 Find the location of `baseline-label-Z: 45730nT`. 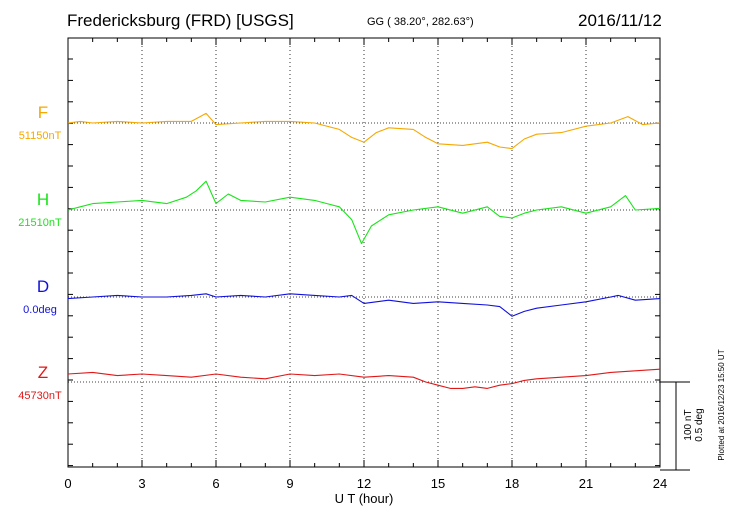

baseline-label-Z: 45730nT is located at coordinates (40, 396).